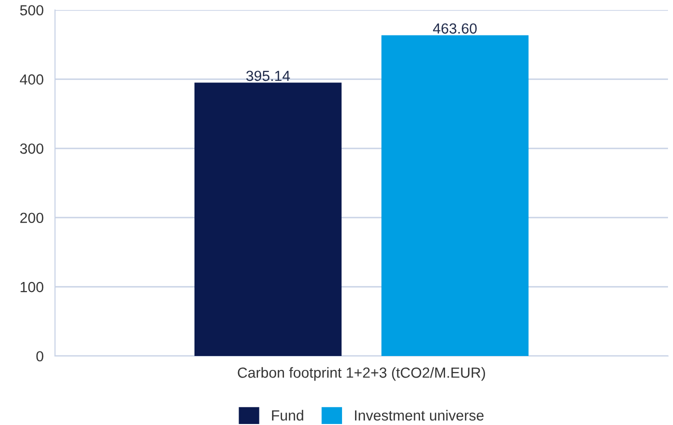 This screenshot has width=673, height=425. Describe the element at coordinates (40, 356) in the screenshot. I see `y-tick-label: 0` at that location.